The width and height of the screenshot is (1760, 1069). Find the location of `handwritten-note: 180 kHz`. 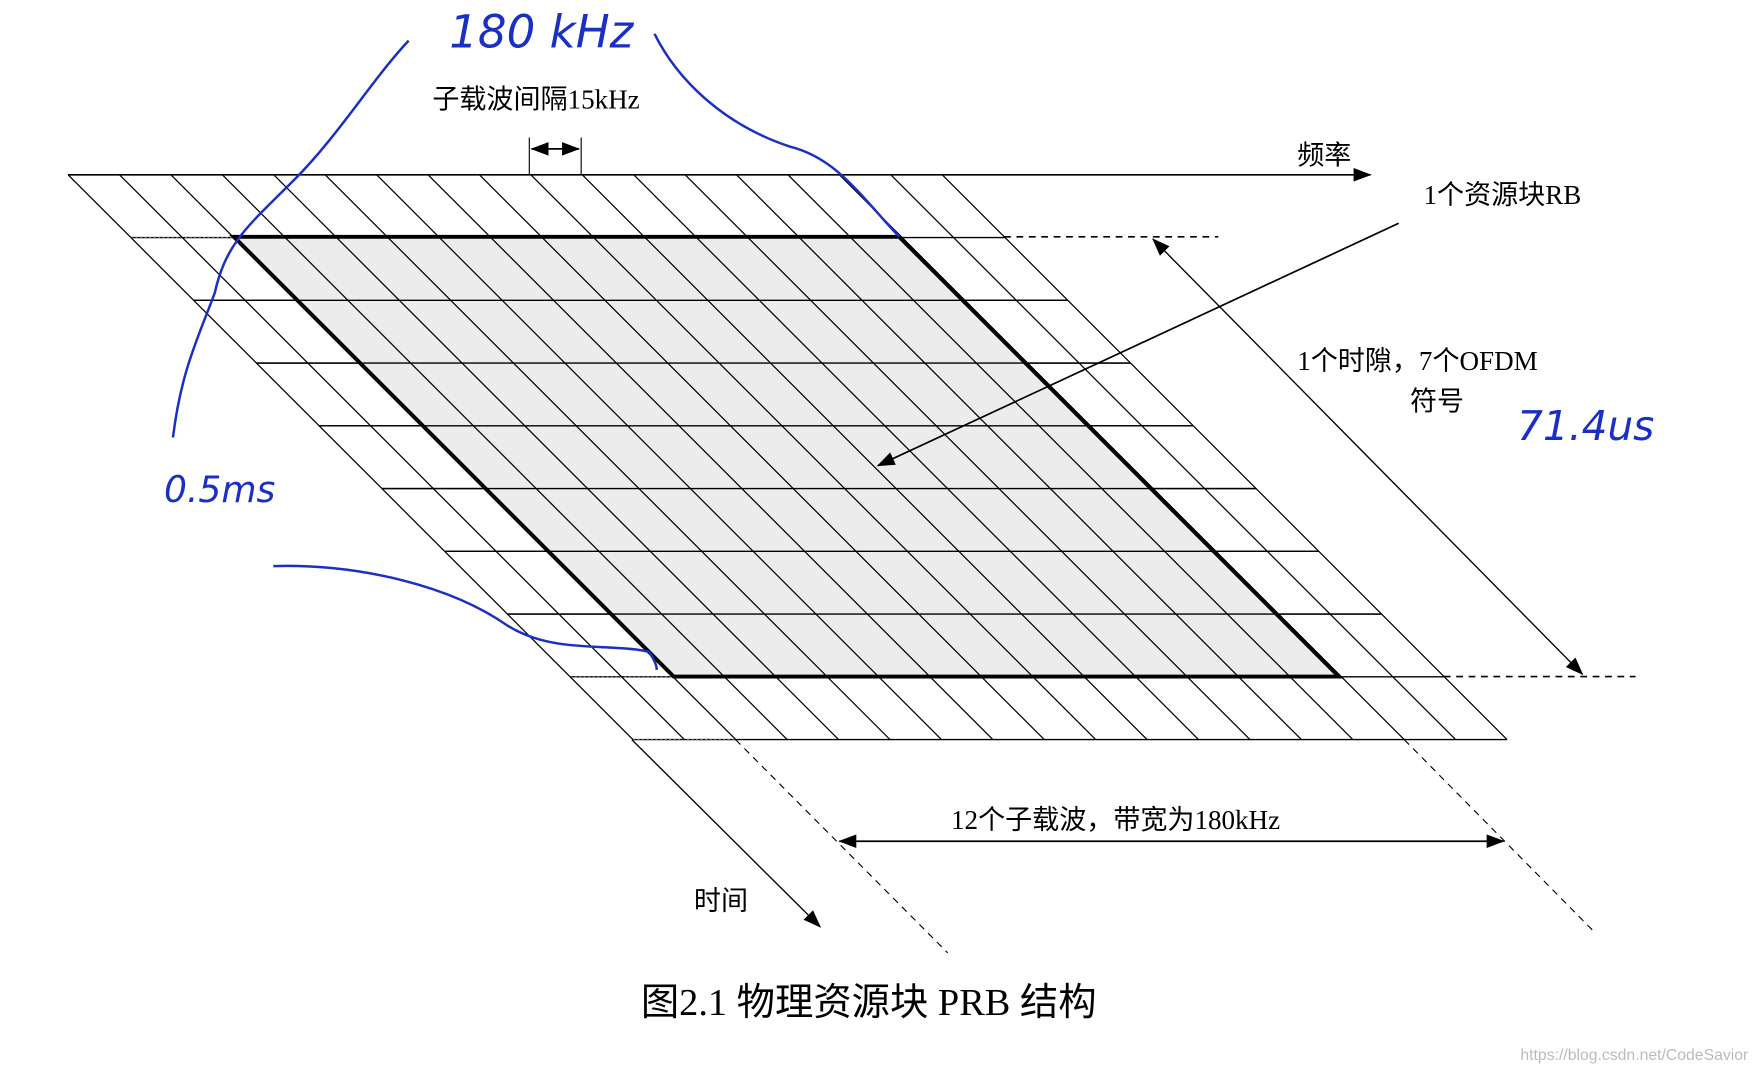

handwritten-note: 180 kHz is located at coordinates (541, 31).